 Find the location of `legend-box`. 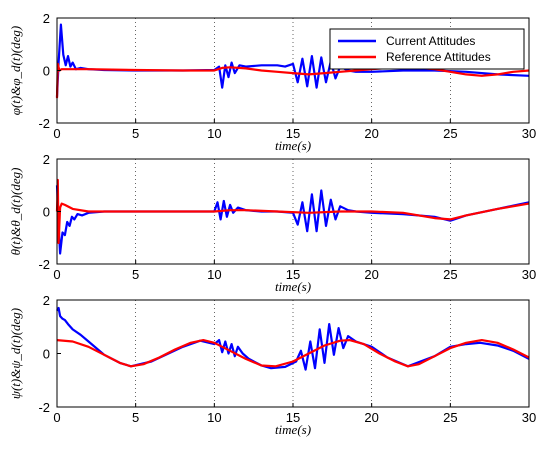

legend-box is located at coordinates (427, 49).